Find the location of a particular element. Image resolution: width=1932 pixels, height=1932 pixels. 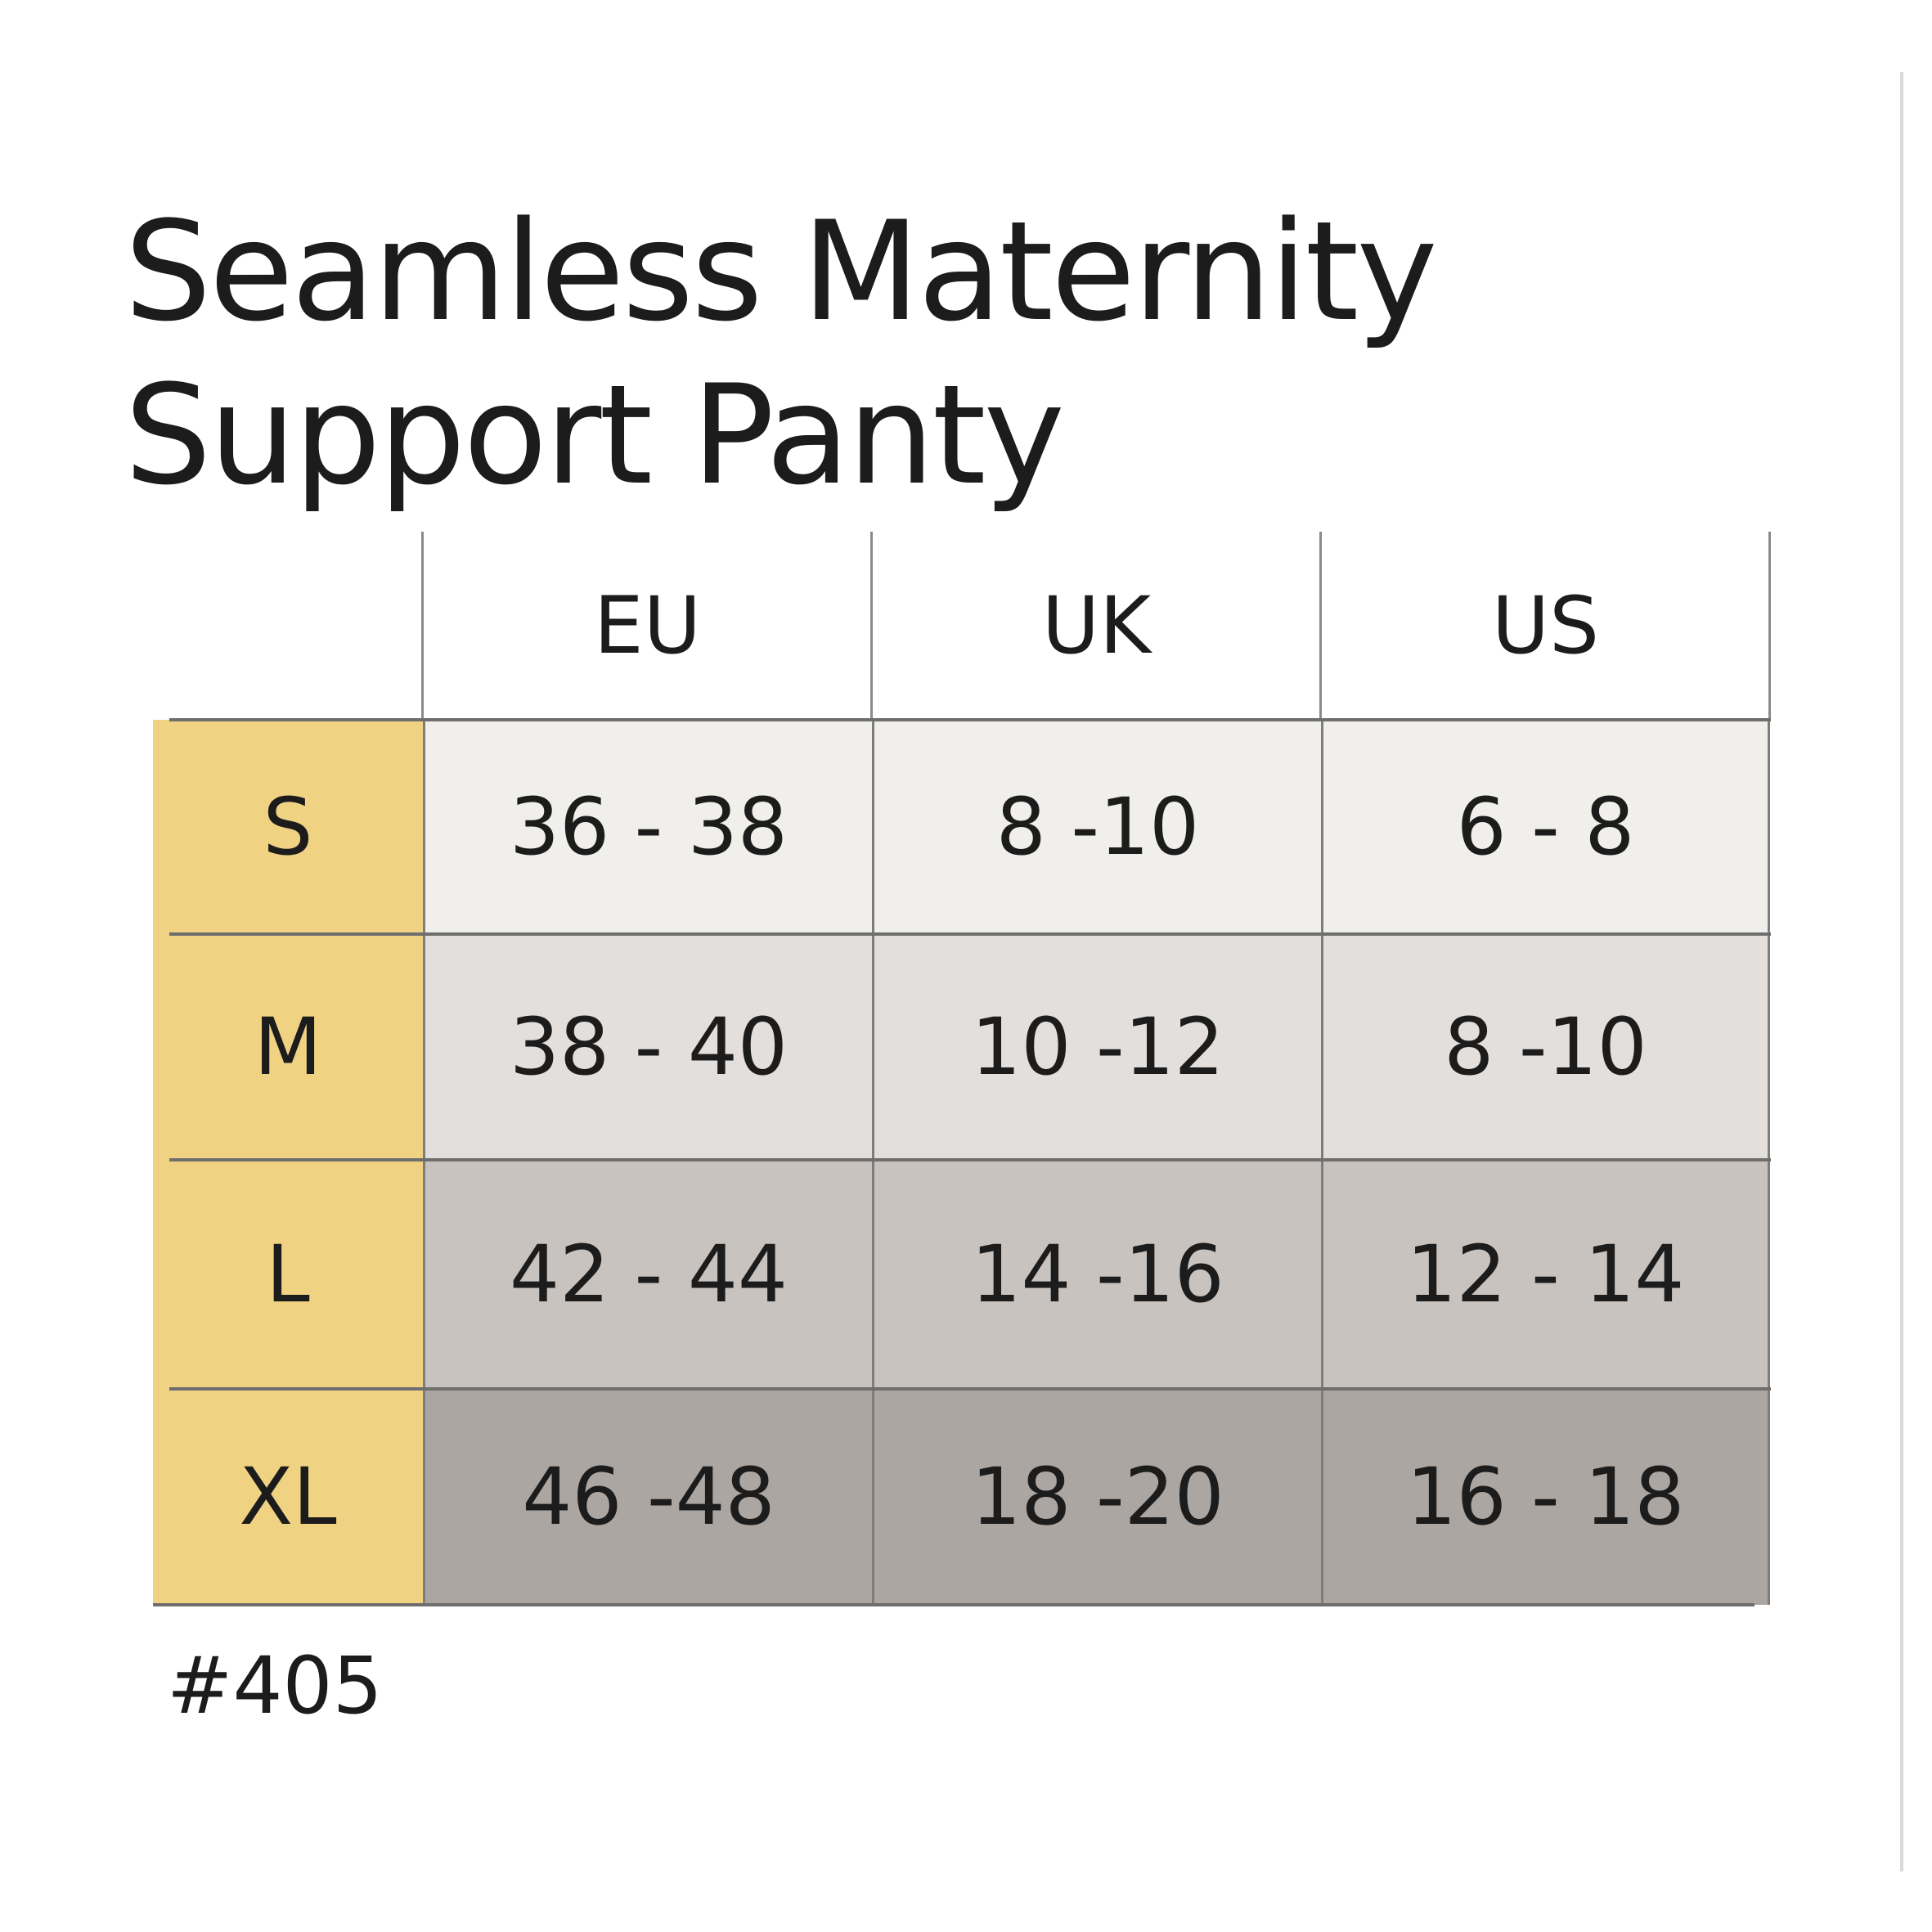

eu-size-cell: 46 -48 is located at coordinates (647, 1497).